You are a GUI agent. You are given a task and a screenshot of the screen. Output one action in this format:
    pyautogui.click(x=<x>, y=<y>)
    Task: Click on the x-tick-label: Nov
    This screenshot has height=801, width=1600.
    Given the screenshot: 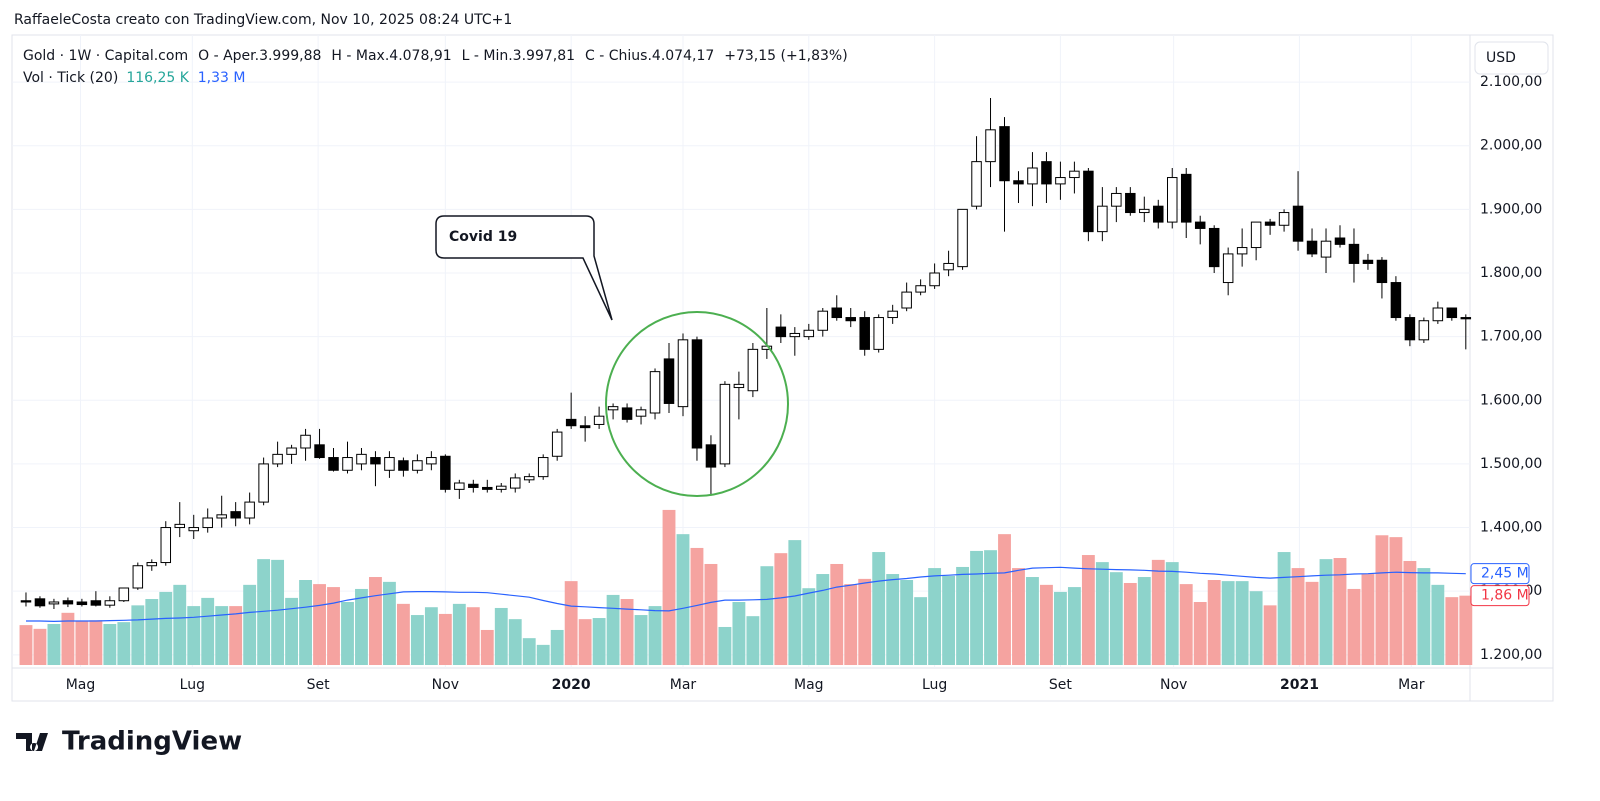 What is the action you would take?
    pyautogui.click(x=1173, y=685)
    